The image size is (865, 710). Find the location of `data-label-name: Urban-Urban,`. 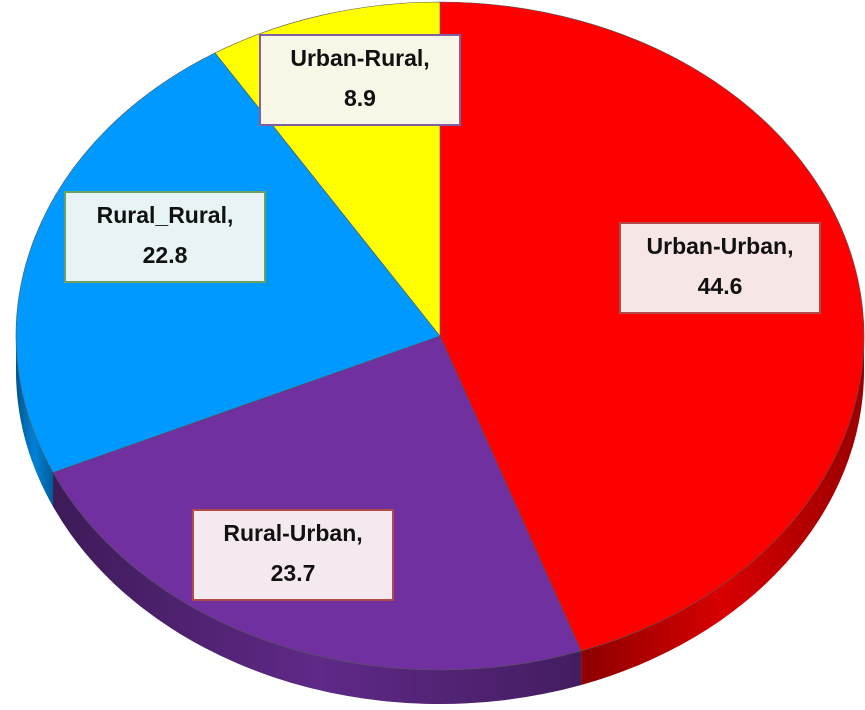

data-label-name: Urban-Urban, is located at coordinates (720, 246).